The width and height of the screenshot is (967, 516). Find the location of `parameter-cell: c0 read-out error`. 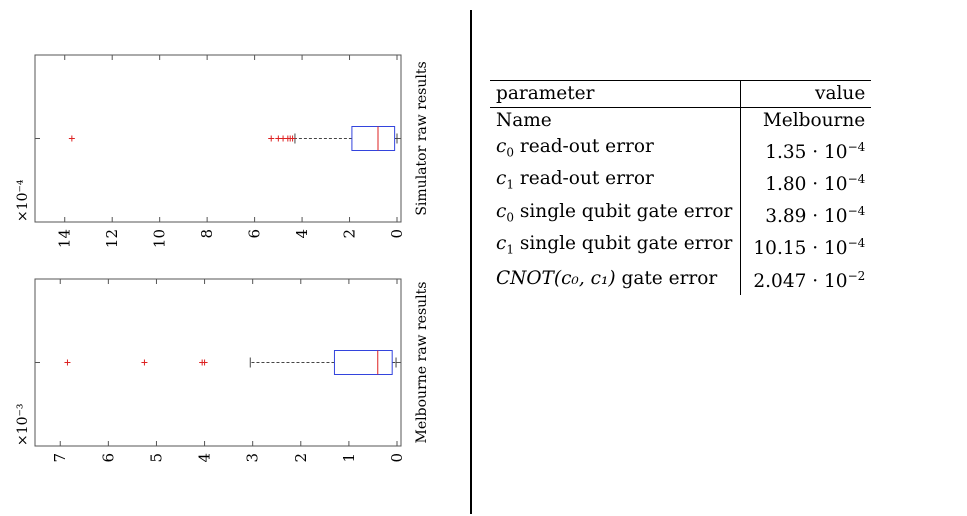

parameter-cell: c0 read-out error is located at coordinates (616, 150).